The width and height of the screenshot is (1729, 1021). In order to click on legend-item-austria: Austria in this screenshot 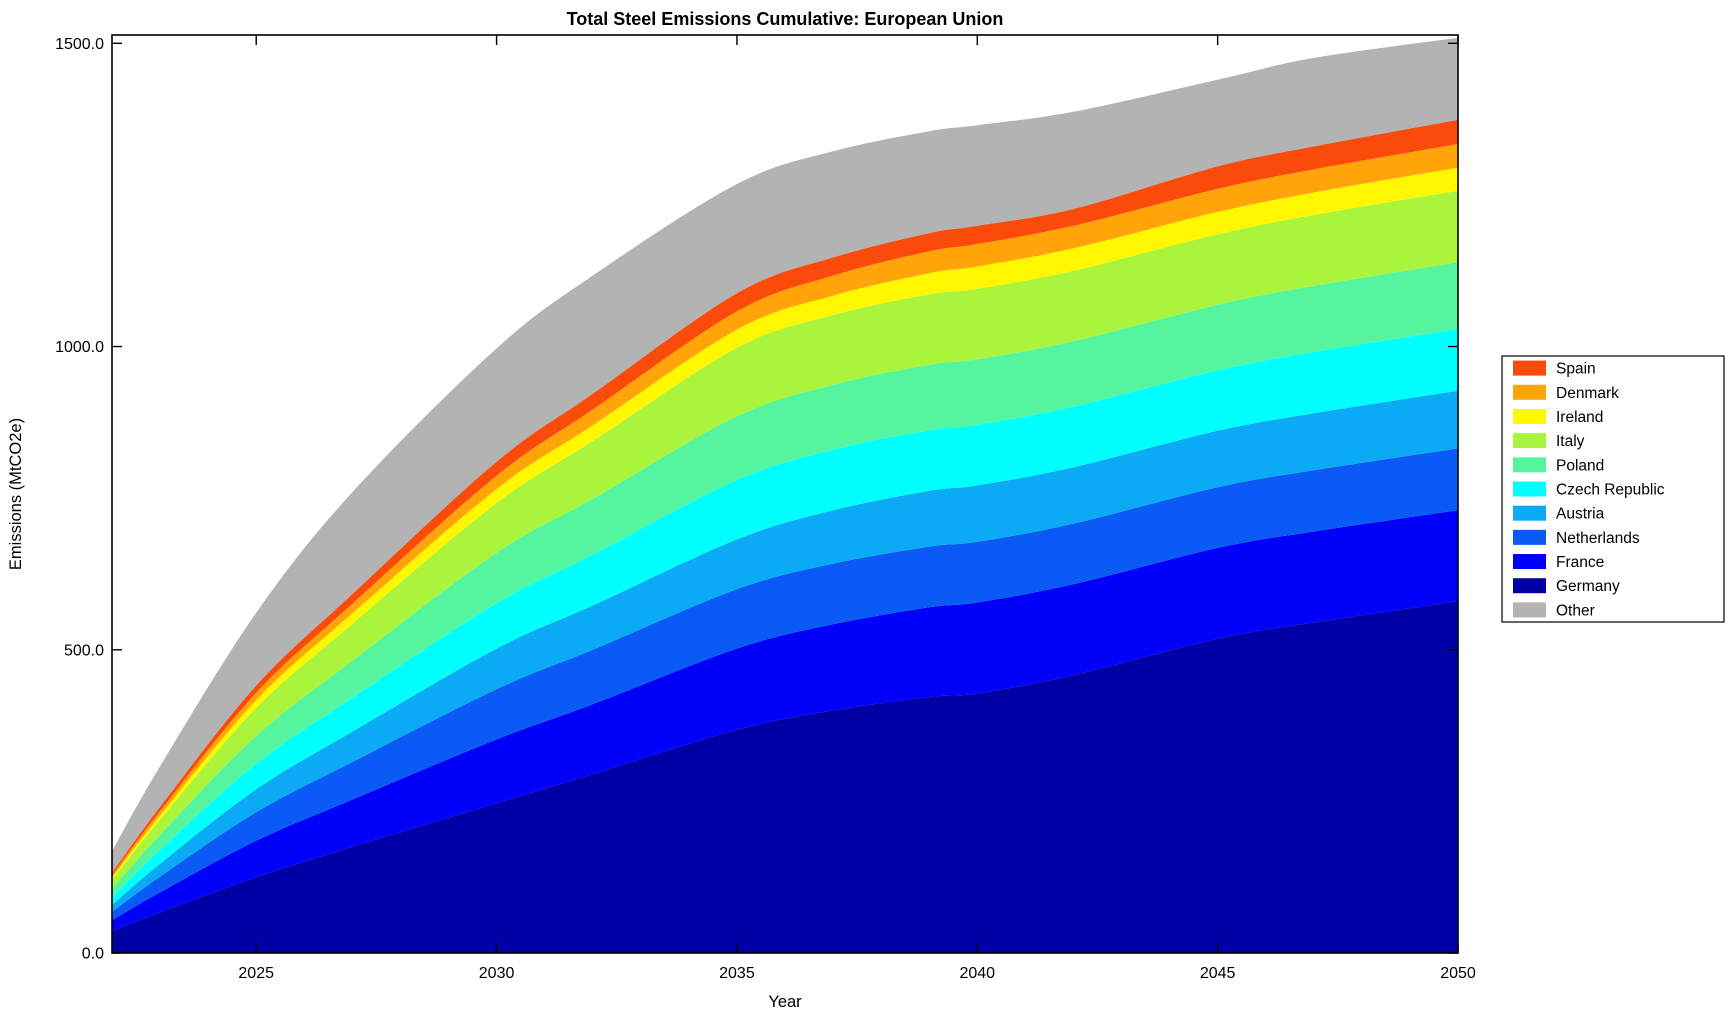, I will do `click(1559, 514)`.